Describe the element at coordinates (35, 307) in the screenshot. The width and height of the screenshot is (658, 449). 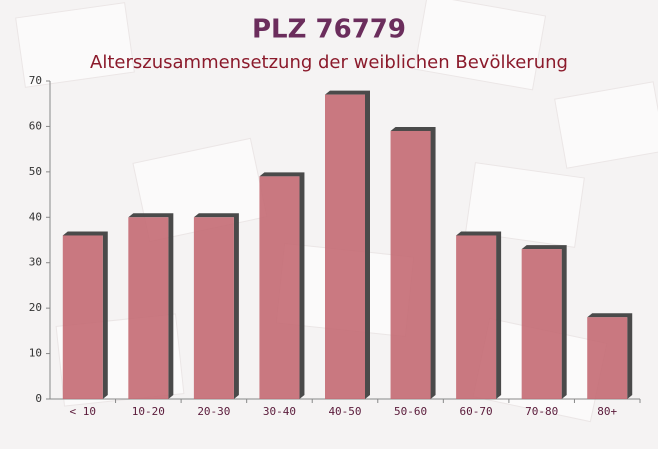
I see `y-tick-label: 20` at that location.